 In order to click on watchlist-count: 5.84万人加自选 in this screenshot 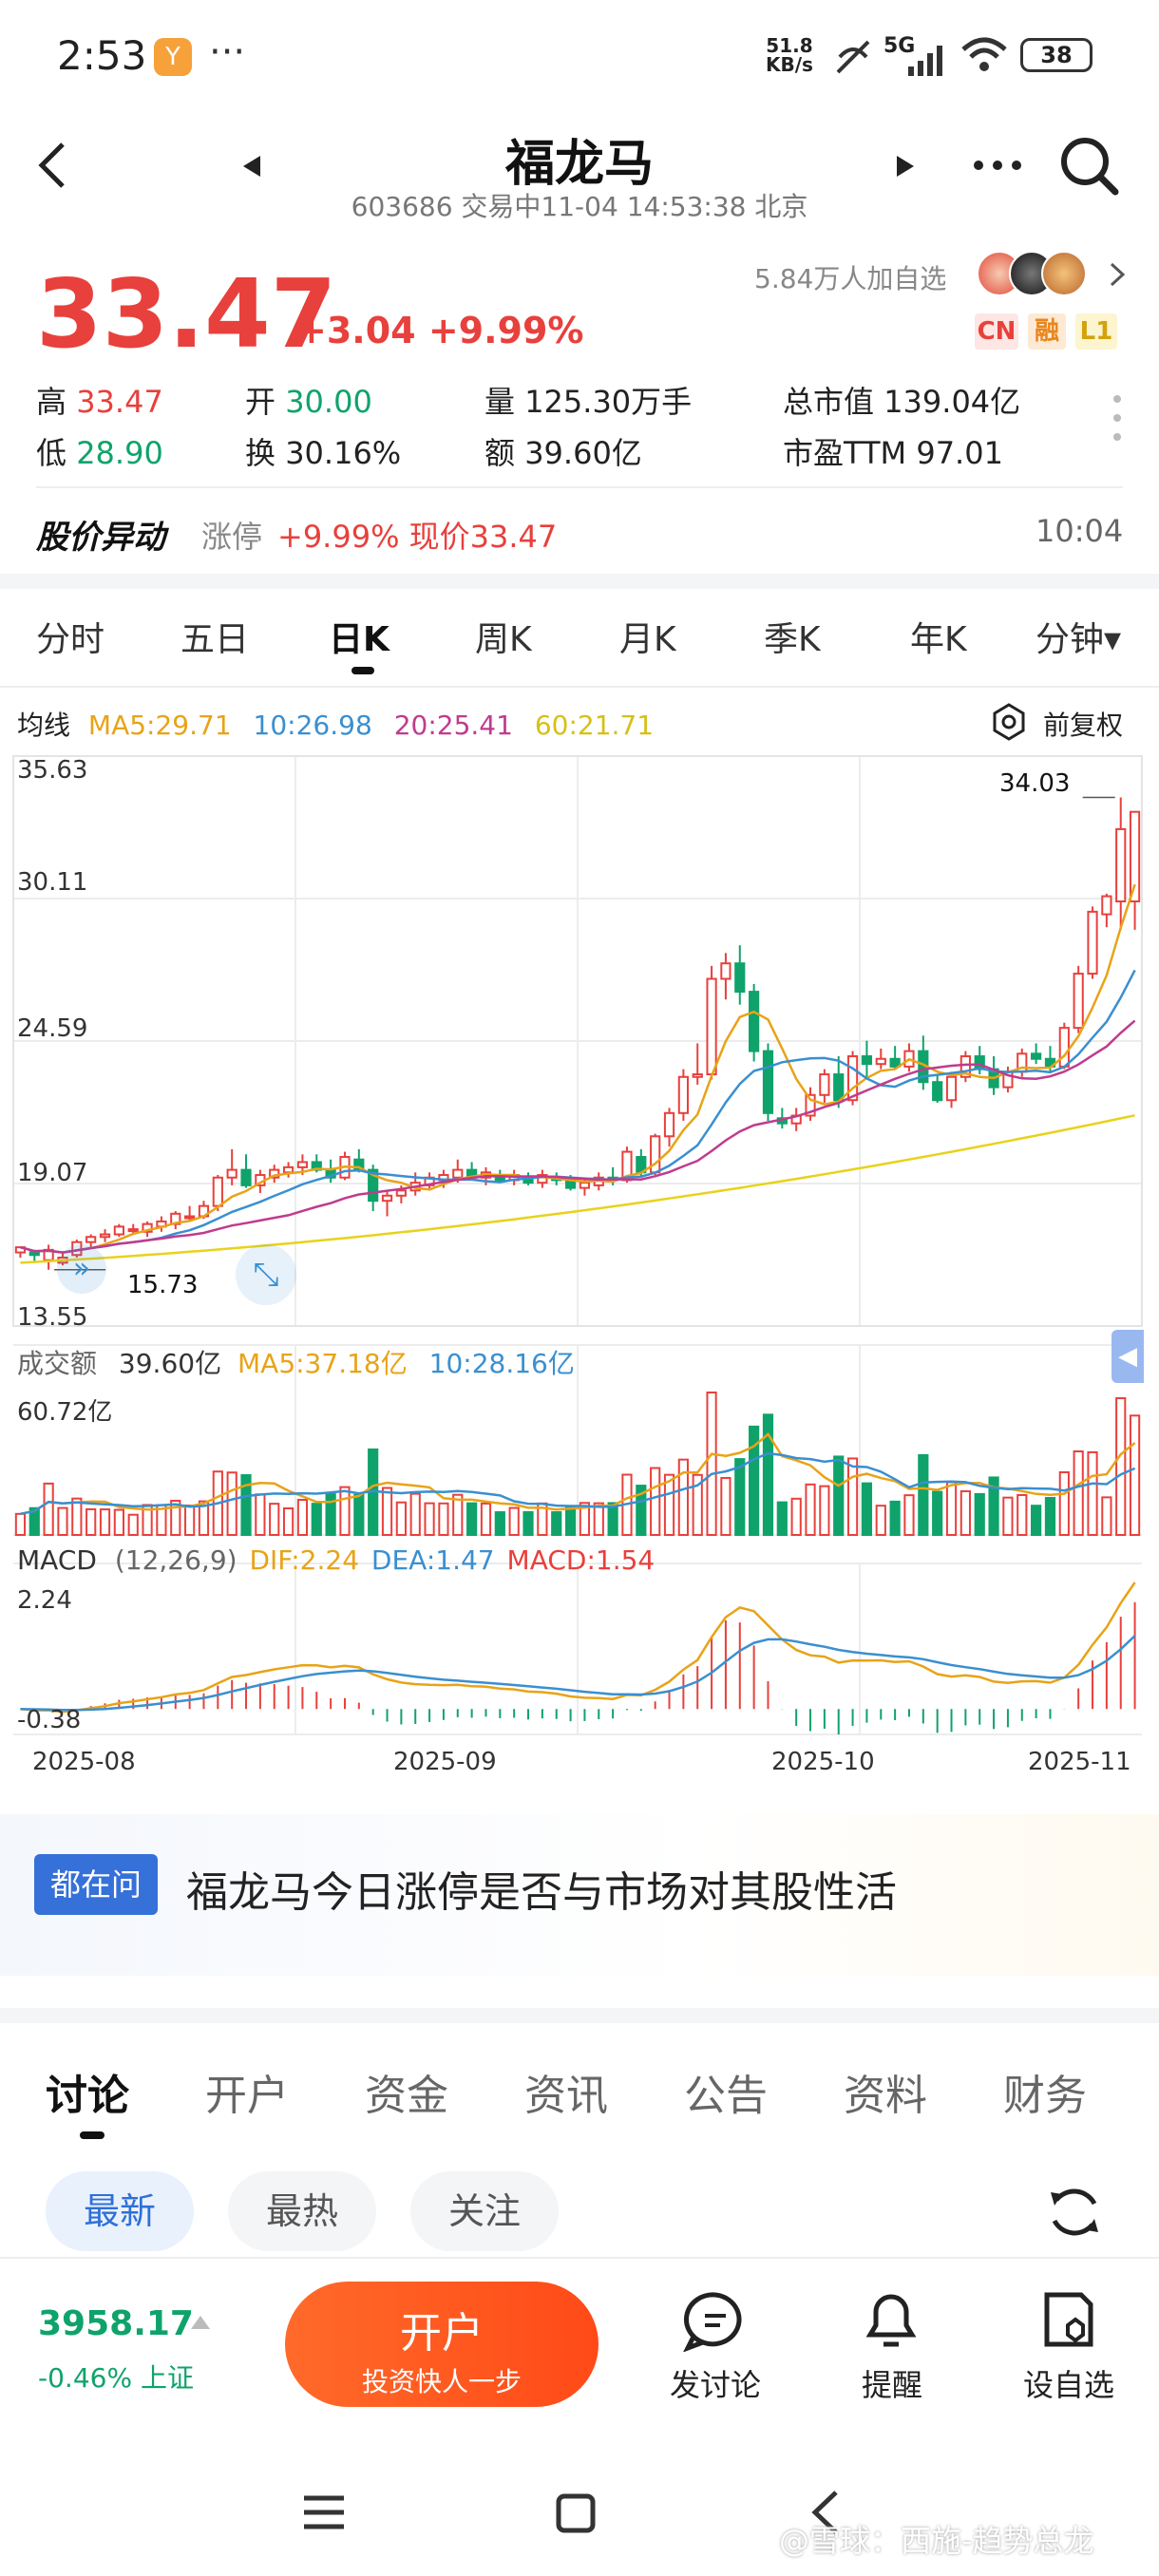, I will do `click(850, 278)`.